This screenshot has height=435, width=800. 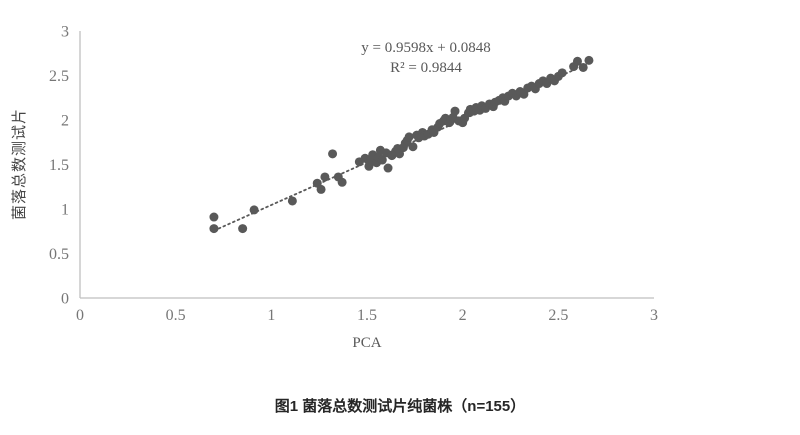 I want to click on x-axis-title: PCA, so click(x=366, y=343).